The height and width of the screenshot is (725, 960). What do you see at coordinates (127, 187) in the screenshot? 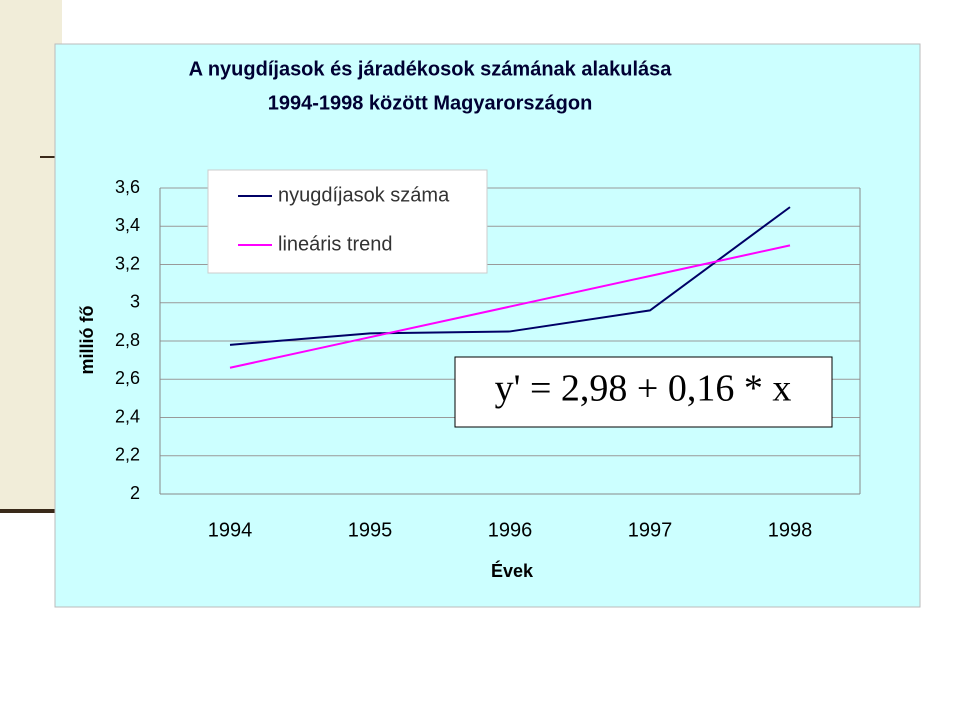
I see `y-tick-label: 3,6` at bounding box center [127, 187].